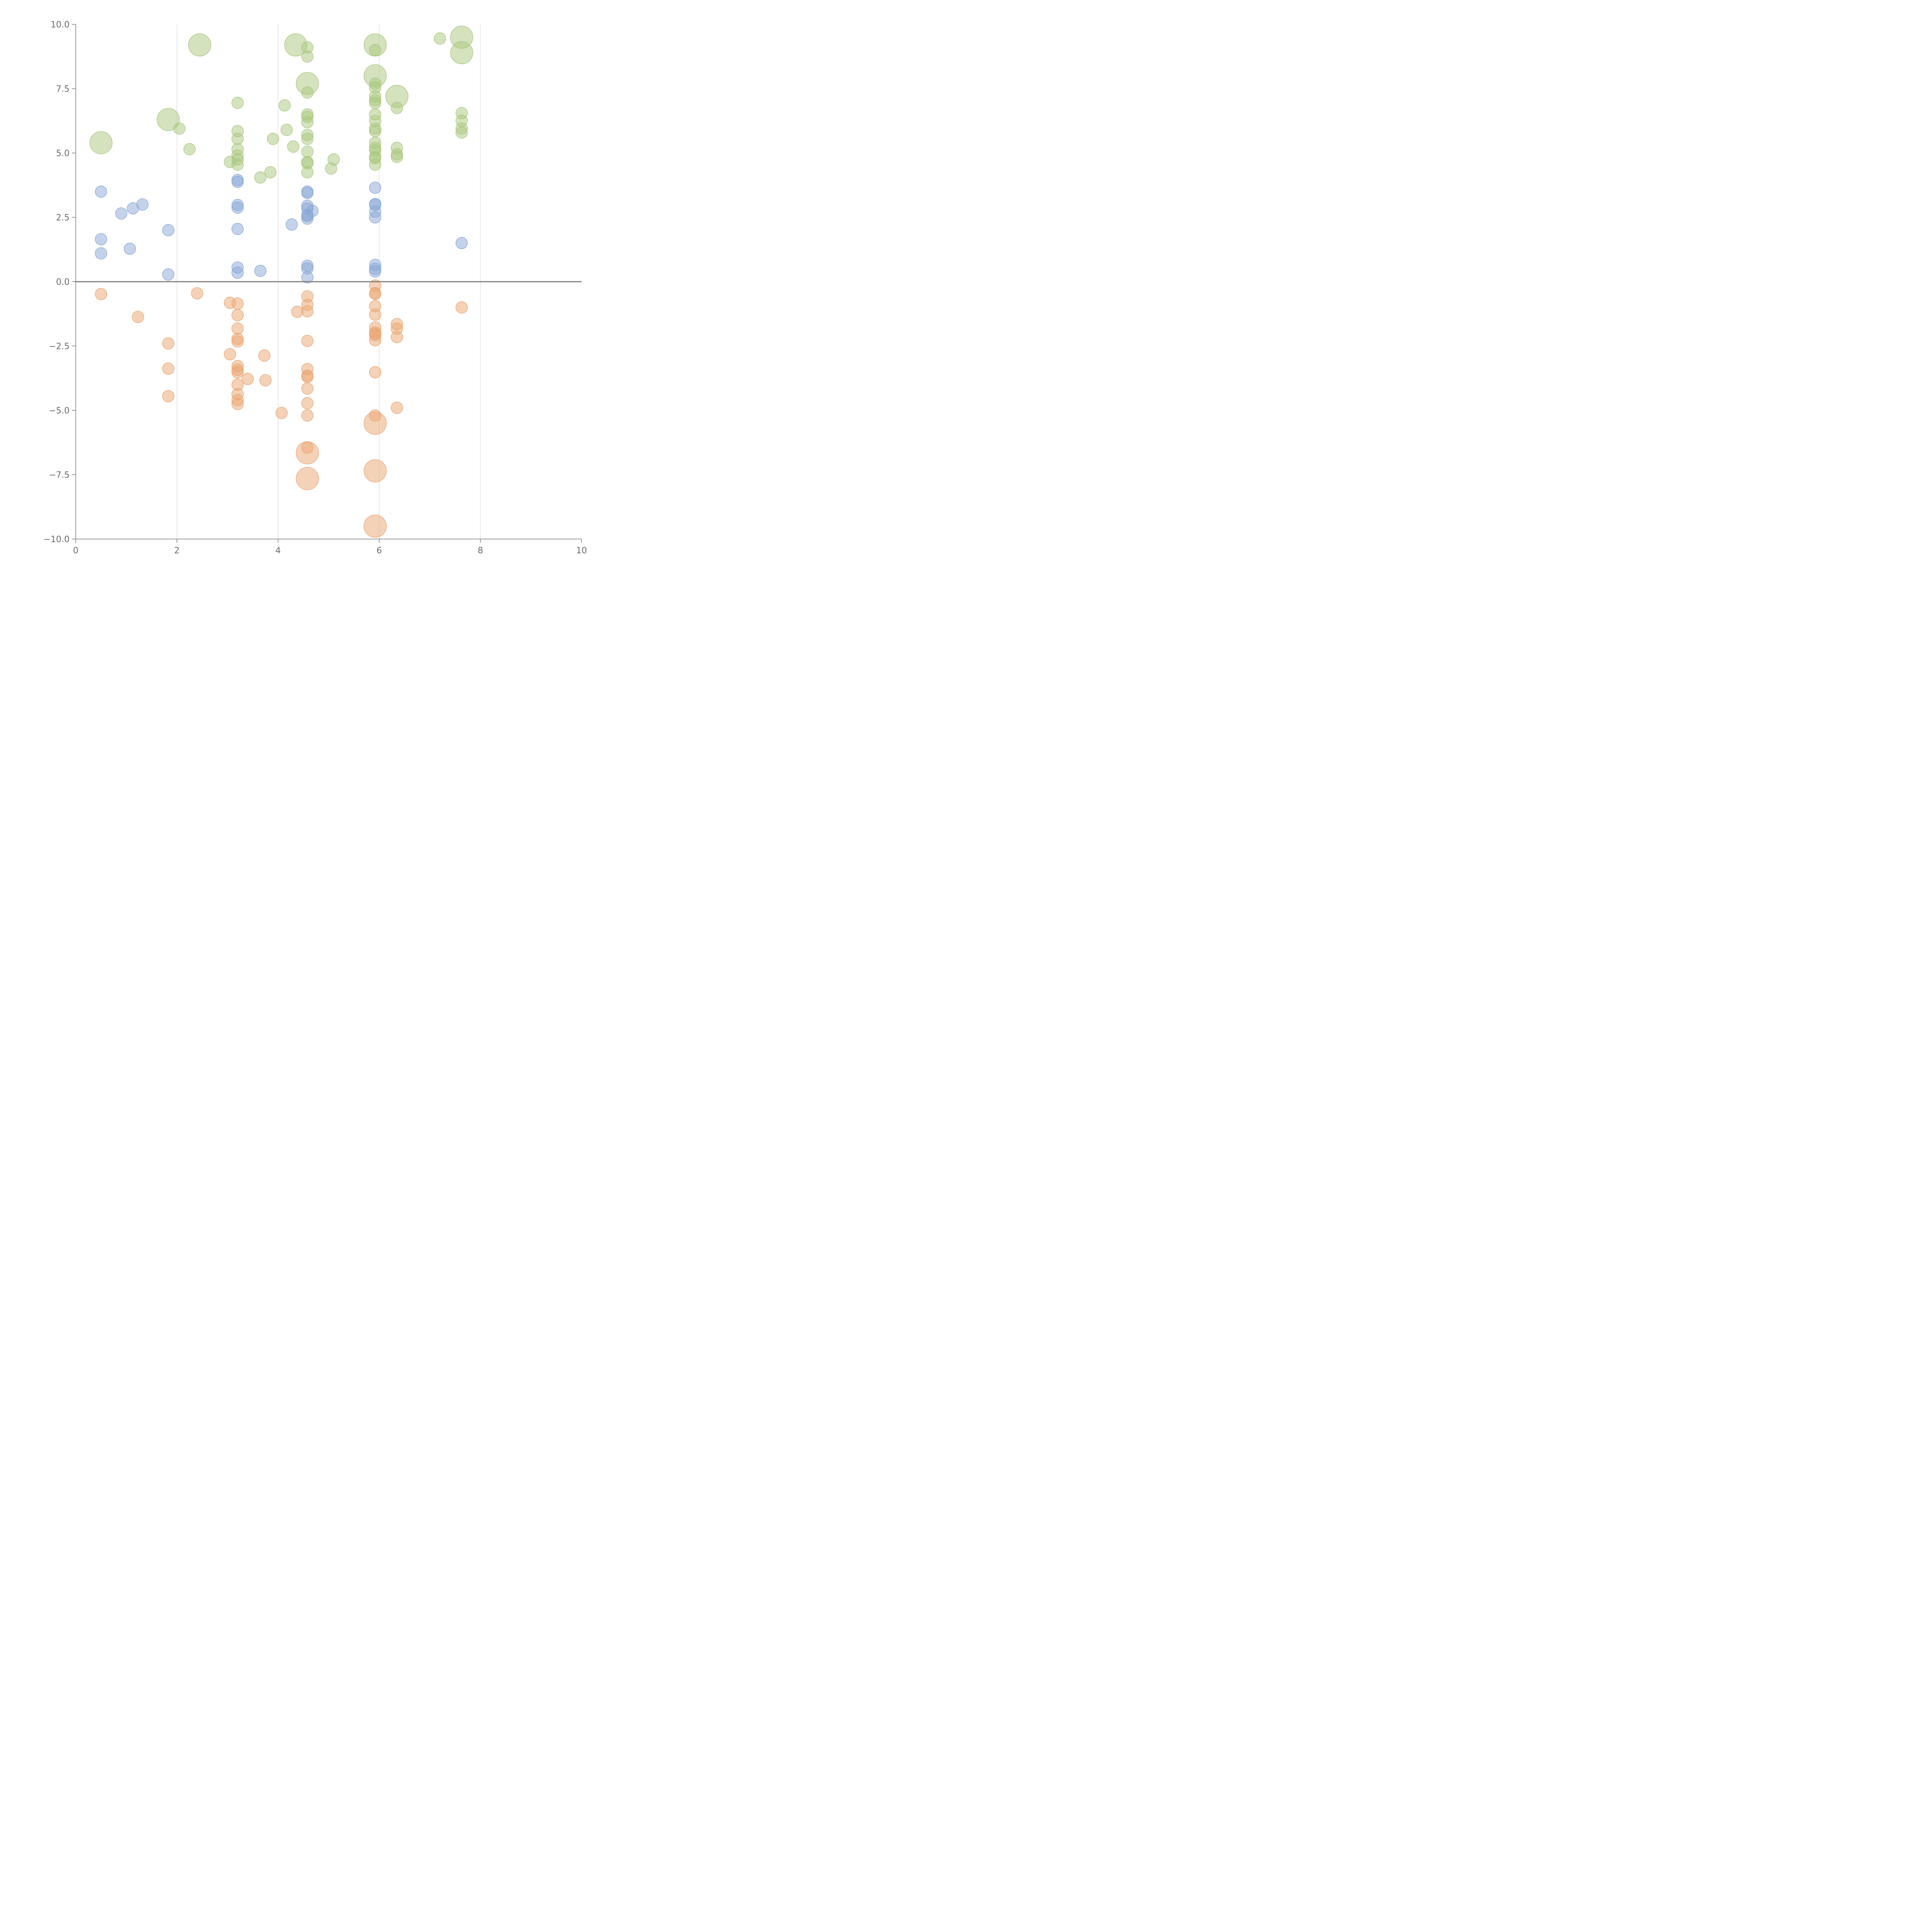  What do you see at coordinates (75, 551) in the screenshot?
I see `x-tick-label: 0` at bounding box center [75, 551].